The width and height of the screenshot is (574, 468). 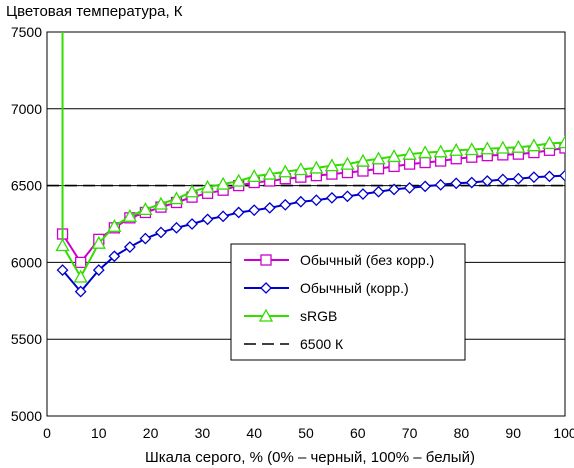 What do you see at coordinates (26, 416) in the screenshot?
I see `y-tick-5000: 5000` at bounding box center [26, 416].